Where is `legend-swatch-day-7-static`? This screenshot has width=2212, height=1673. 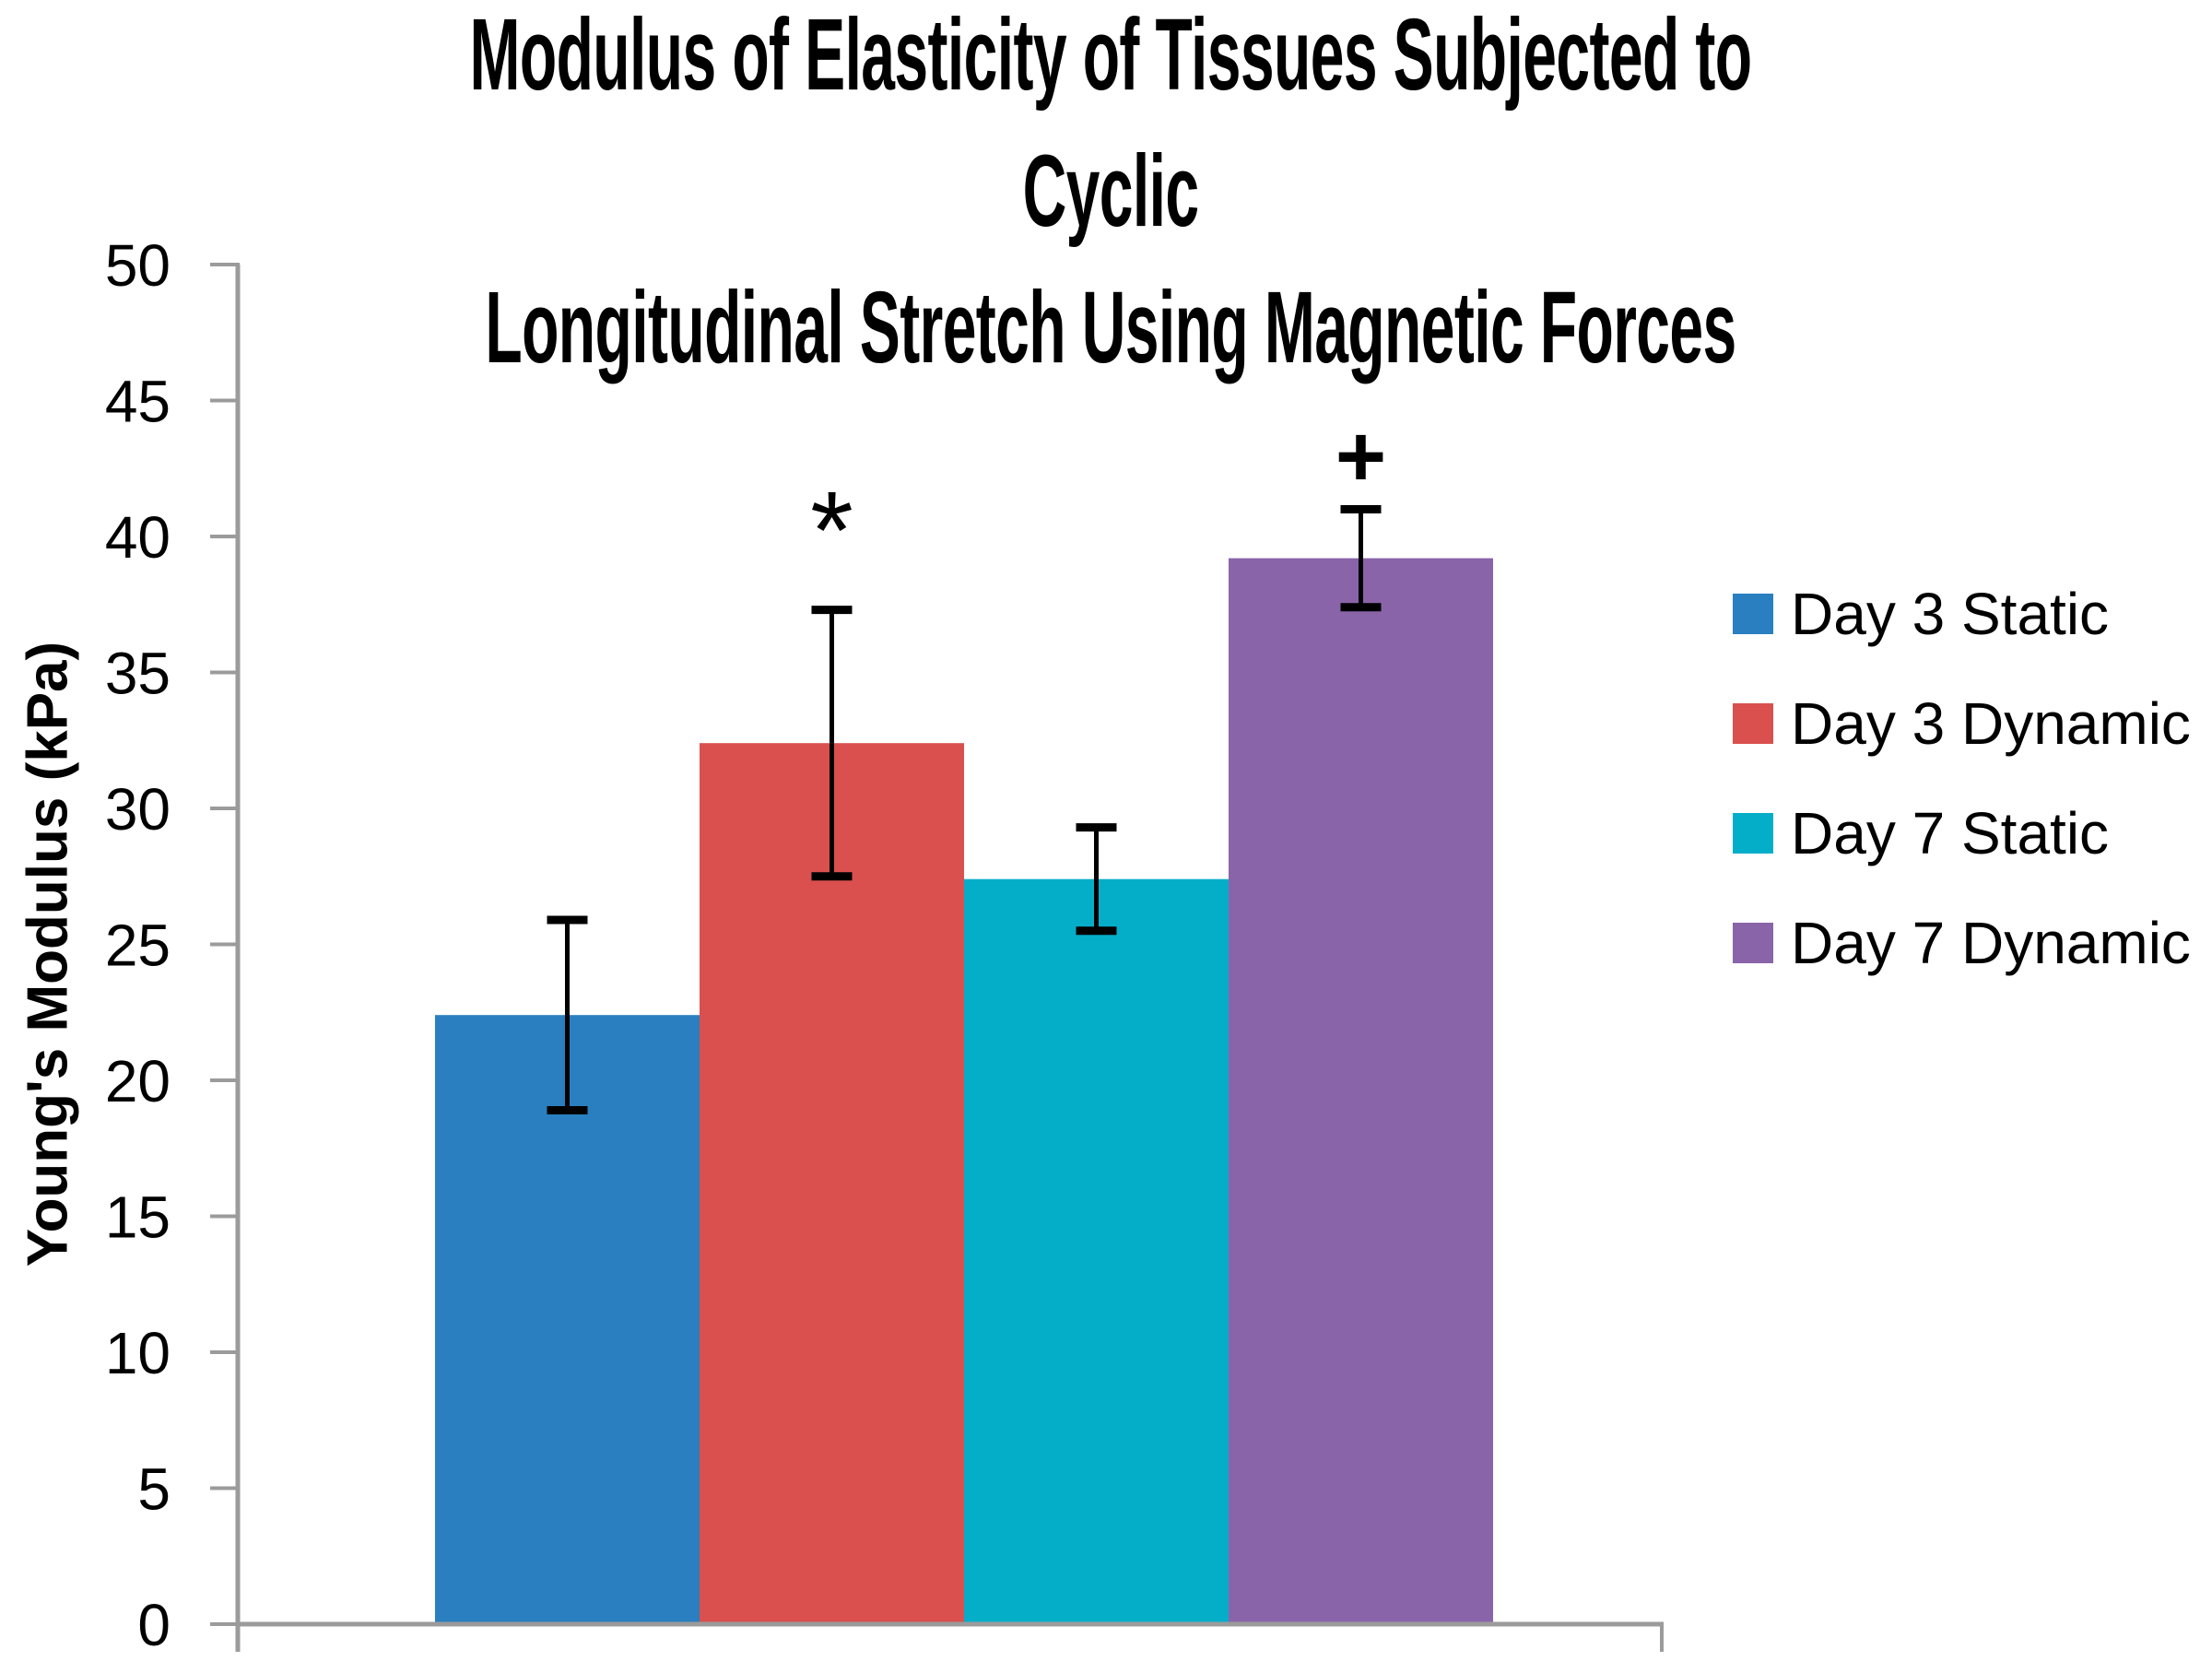 legend-swatch-day-7-static is located at coordinates (1753, 833).